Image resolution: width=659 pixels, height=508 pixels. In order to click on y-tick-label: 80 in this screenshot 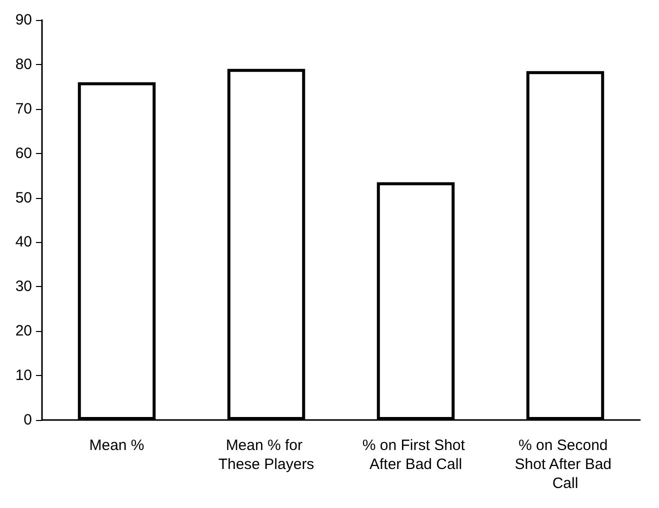, I will do `click(23, 64)`.